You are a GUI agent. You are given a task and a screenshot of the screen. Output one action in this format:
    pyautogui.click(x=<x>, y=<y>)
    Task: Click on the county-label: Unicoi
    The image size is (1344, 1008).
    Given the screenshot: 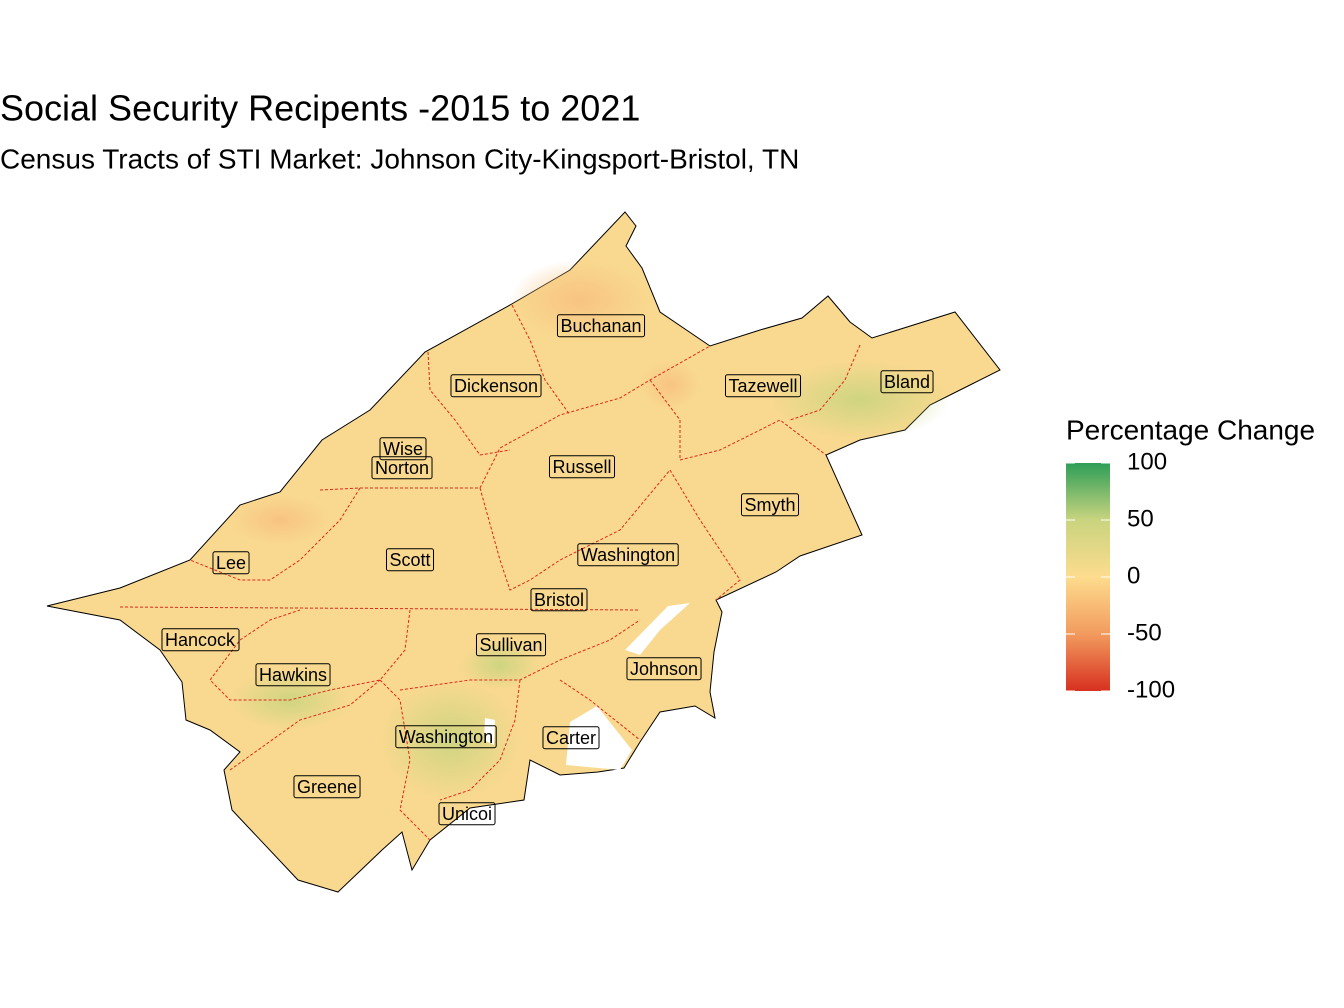 What is the action you would take?
    pyautogui.click(x=467, y=814)
    